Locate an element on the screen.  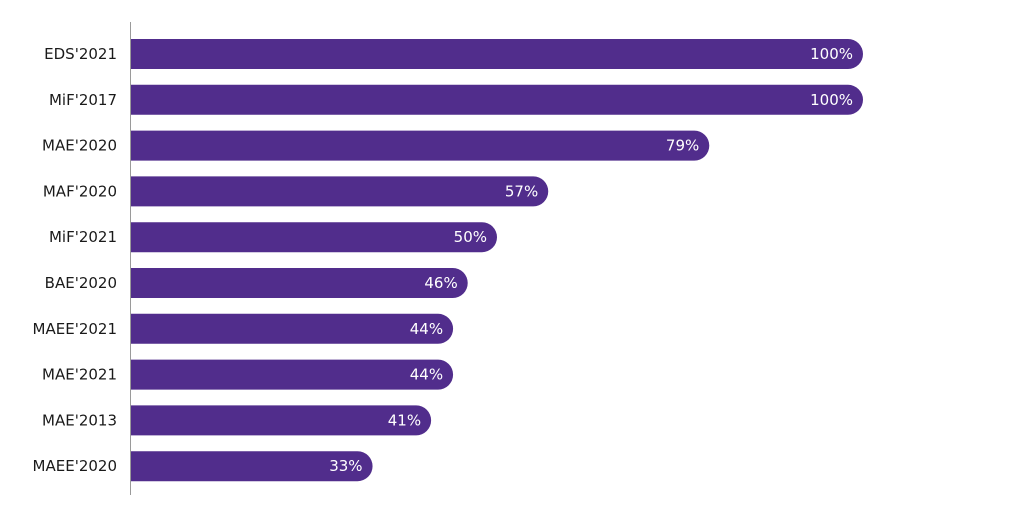
category-label-1: MiF'2017 is located at coordinates (83, 100).